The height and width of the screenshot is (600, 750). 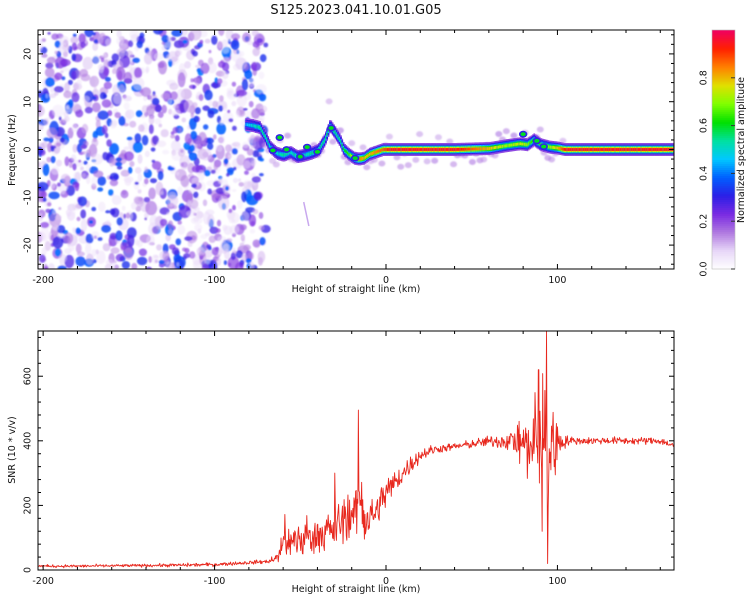 What do you see at coordinates (356, 289) in the screenshot?
I see `spectrogram-x-axis-label: Height of straight line (km)` at bounding box center [356, 289].